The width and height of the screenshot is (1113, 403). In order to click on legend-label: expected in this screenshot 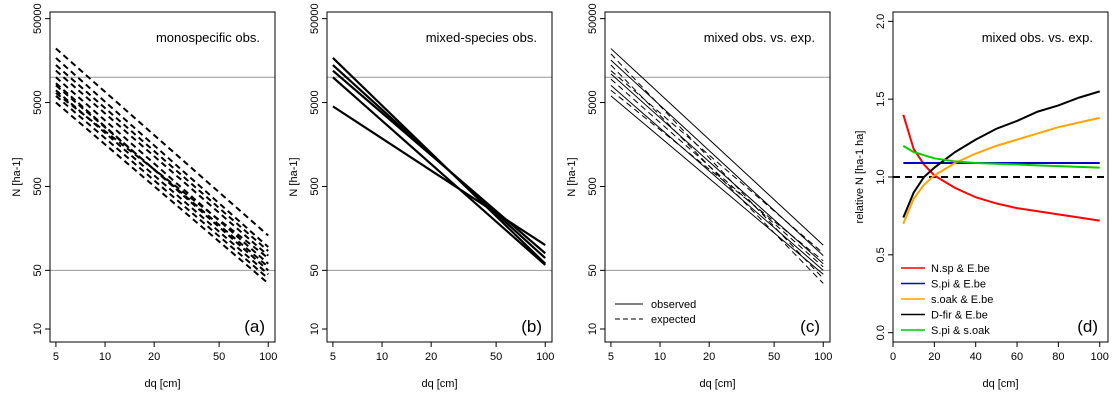, I will do `click(673, 320)`.